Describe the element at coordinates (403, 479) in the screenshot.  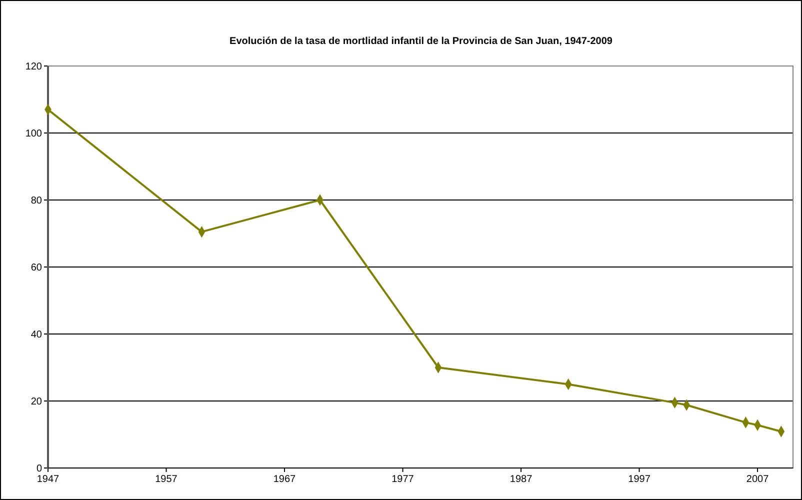
I see `x-tick-label: 1977` at that location.